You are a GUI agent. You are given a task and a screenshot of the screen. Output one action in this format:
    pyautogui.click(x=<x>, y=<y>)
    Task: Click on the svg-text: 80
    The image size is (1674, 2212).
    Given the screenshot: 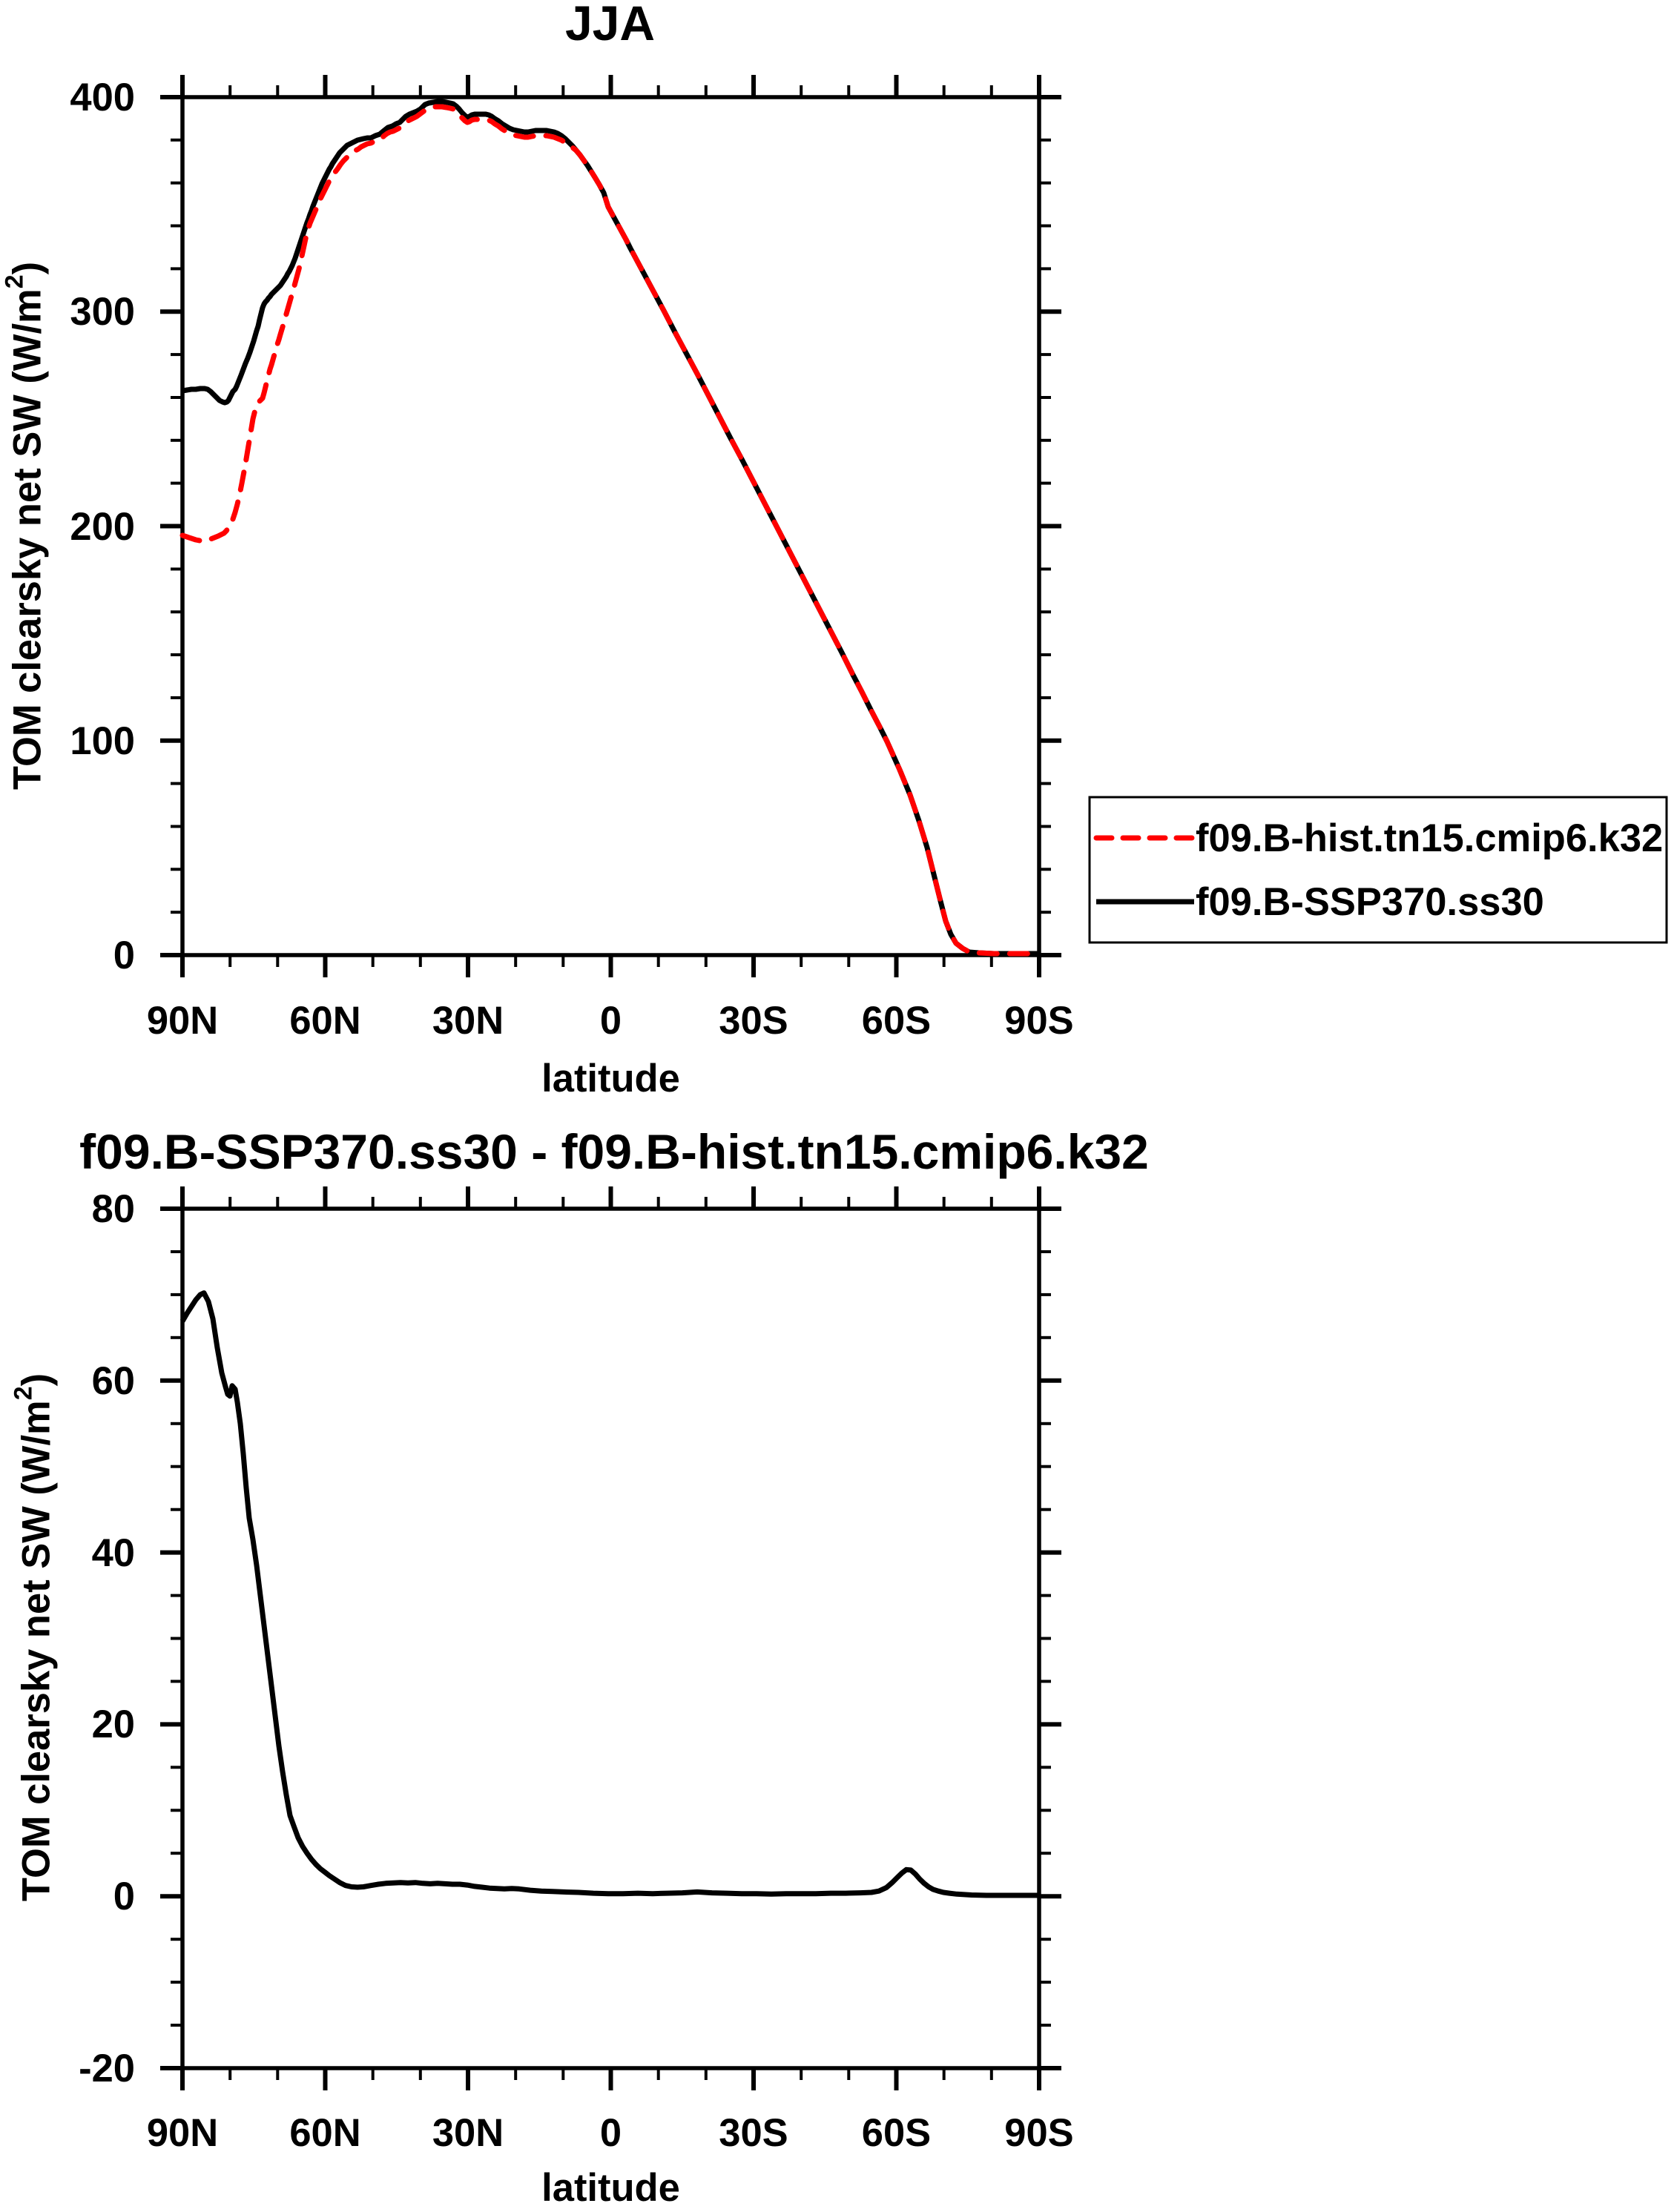 What is the action you would take?
    pyautogui.click(x=113, y=1209)
    